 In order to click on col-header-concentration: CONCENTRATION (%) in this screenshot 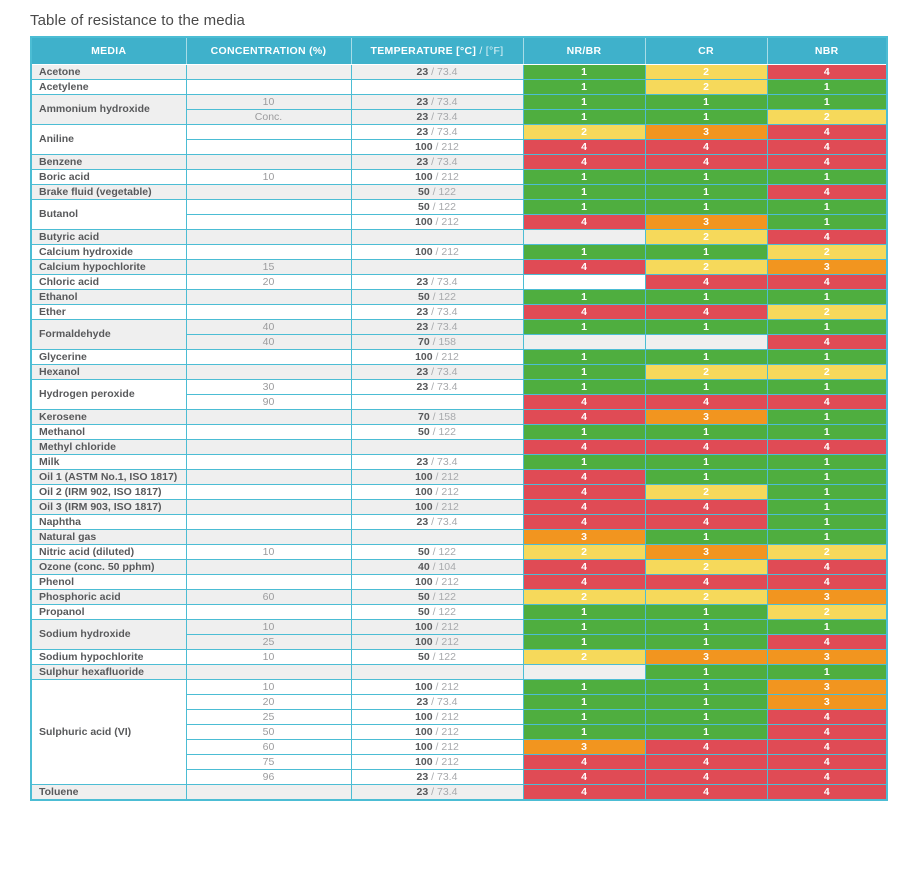, I will do `click(269, 51)`.